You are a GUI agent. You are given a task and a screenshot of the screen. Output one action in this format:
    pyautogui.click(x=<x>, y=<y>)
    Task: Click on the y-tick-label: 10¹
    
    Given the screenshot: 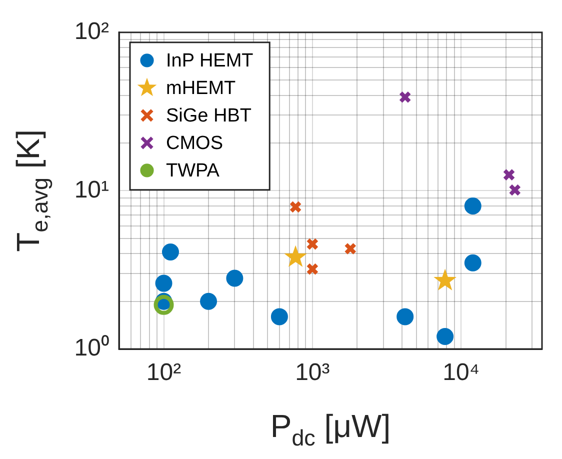 What is the action you would take?
    pyautogui.click(x=92, y=190)
    